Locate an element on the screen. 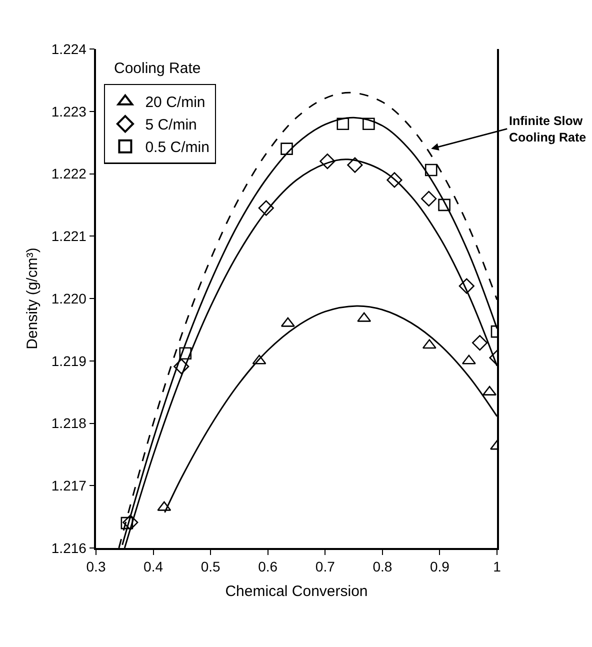 The height and width of the screenshot is (647, 592). x-tick-label: 0.6 is located at coordinates (268, 566).